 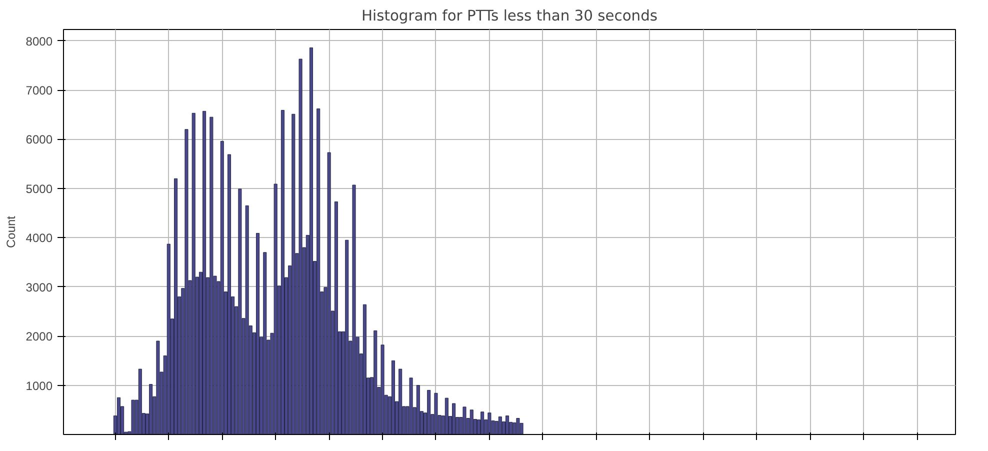 What do you see at coordinates (39, 287) in the screenshot?
I see `y-tick-label: 3000` at bounding box center [39, 287].